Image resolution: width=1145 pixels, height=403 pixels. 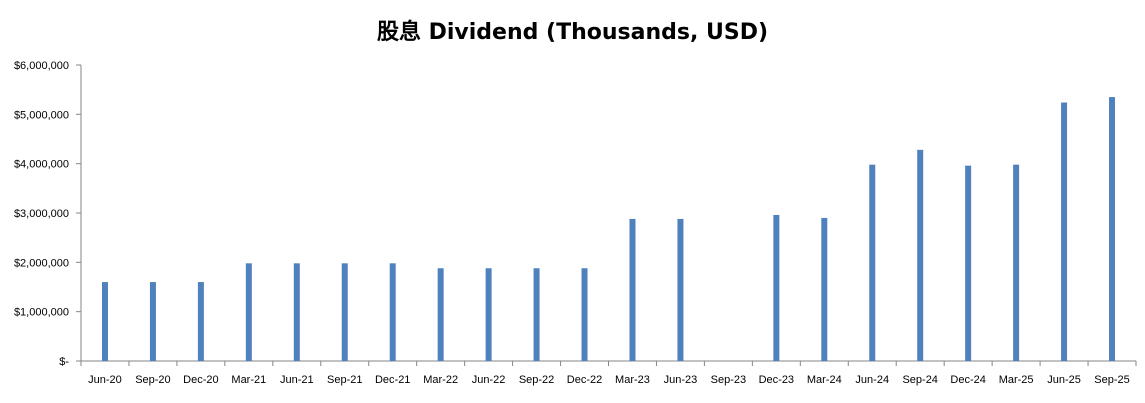 What do you see at coordinates (248, 380) in the screenshot?
I see `x-tick-label: Mar-21` at bounding box center [248, 380].